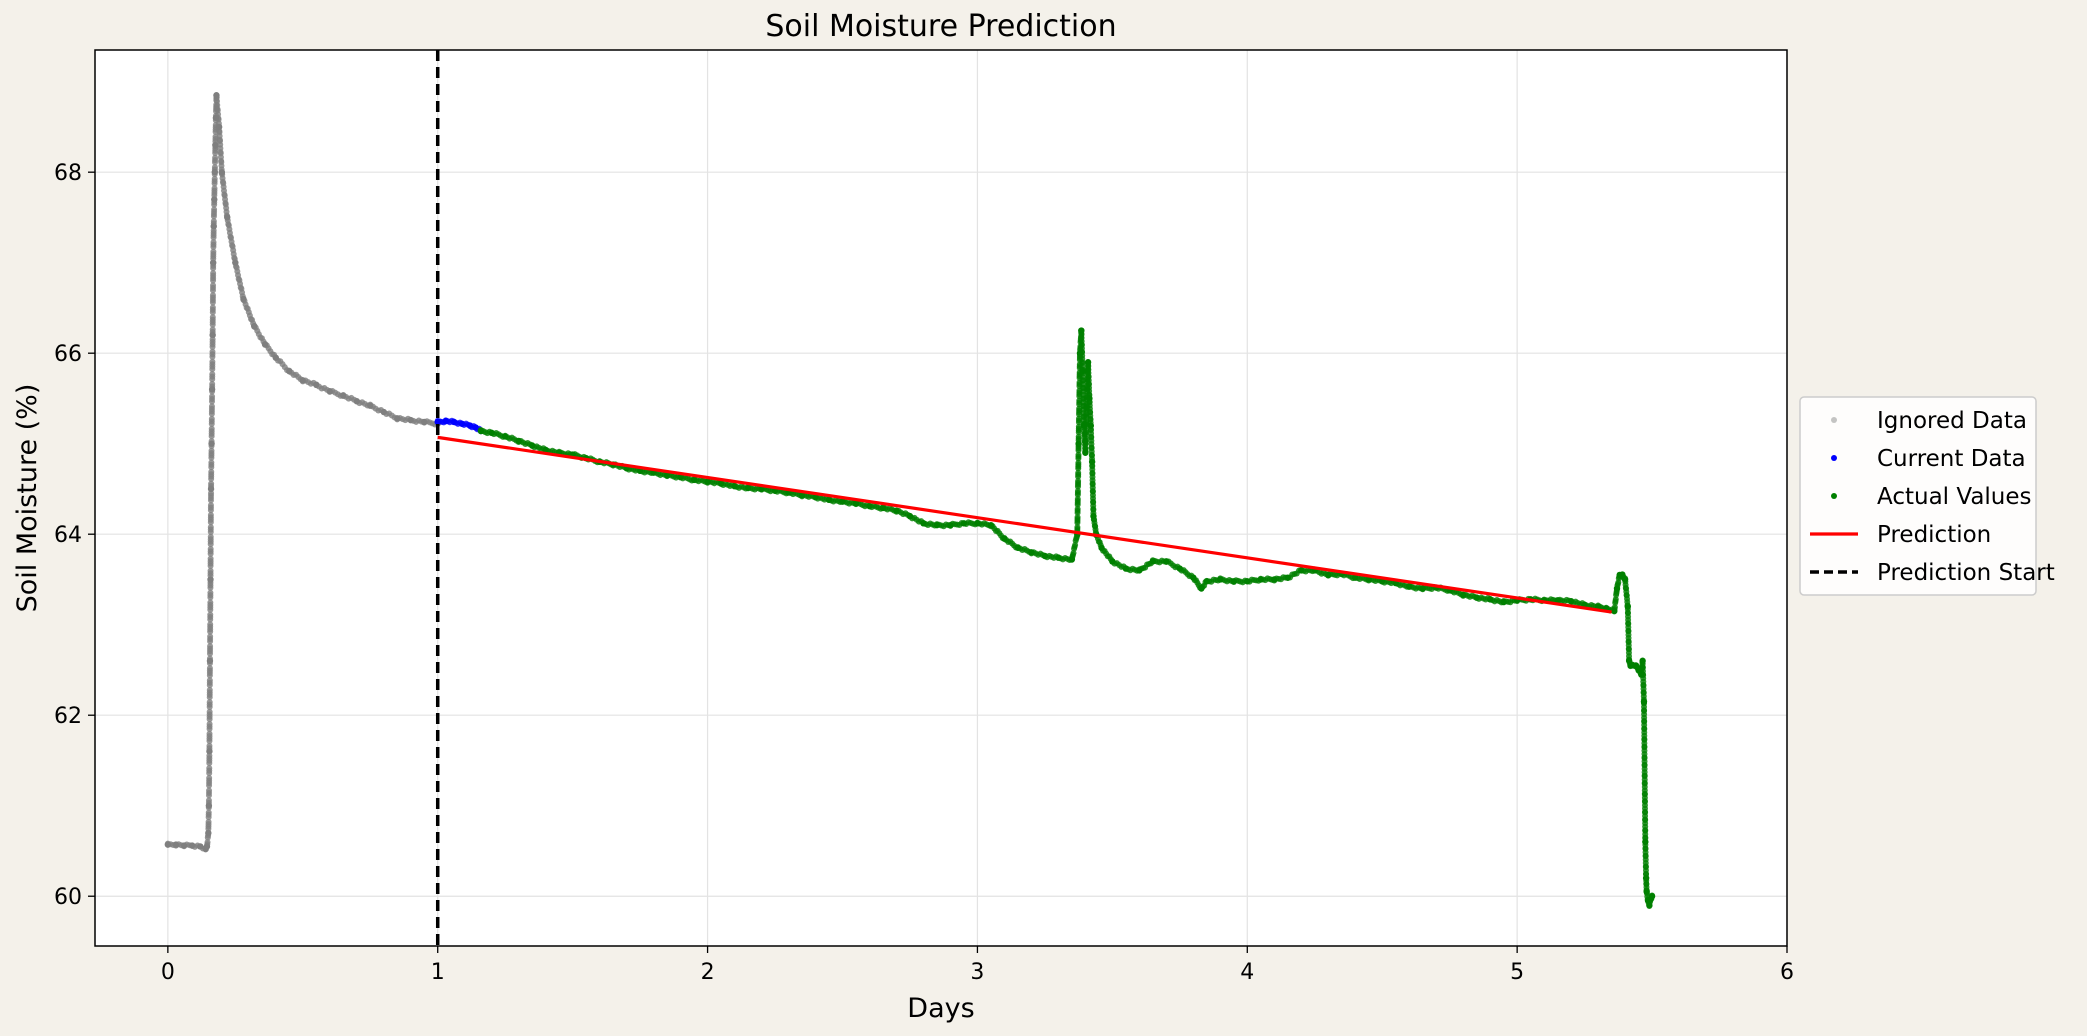 The height and width of the screenshot is (1036, 2087). I want to click on legend-box, so click(1918, 496).